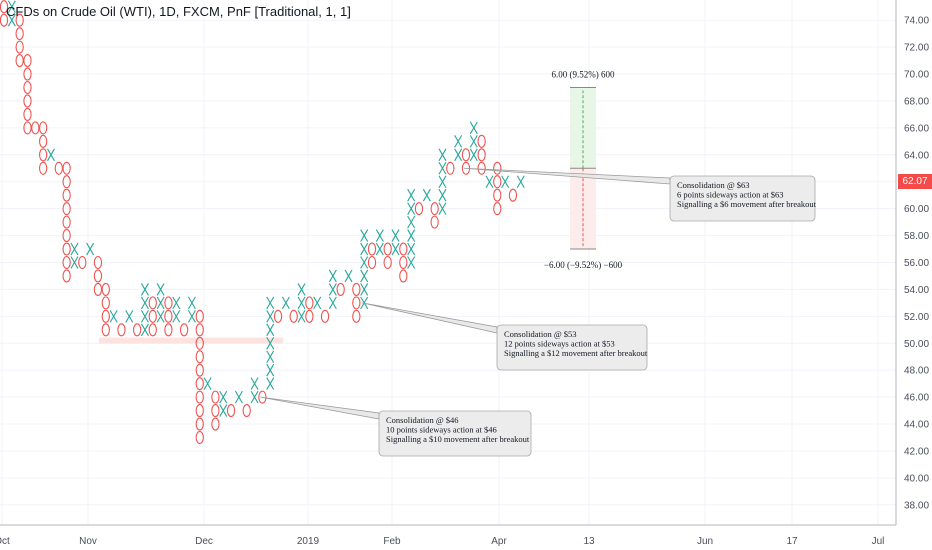 This screenshot has height=550, width=932. Describe the element at coordinates (705, 541) in the screenshot. I see `x-tick-label: Jun` at that location.